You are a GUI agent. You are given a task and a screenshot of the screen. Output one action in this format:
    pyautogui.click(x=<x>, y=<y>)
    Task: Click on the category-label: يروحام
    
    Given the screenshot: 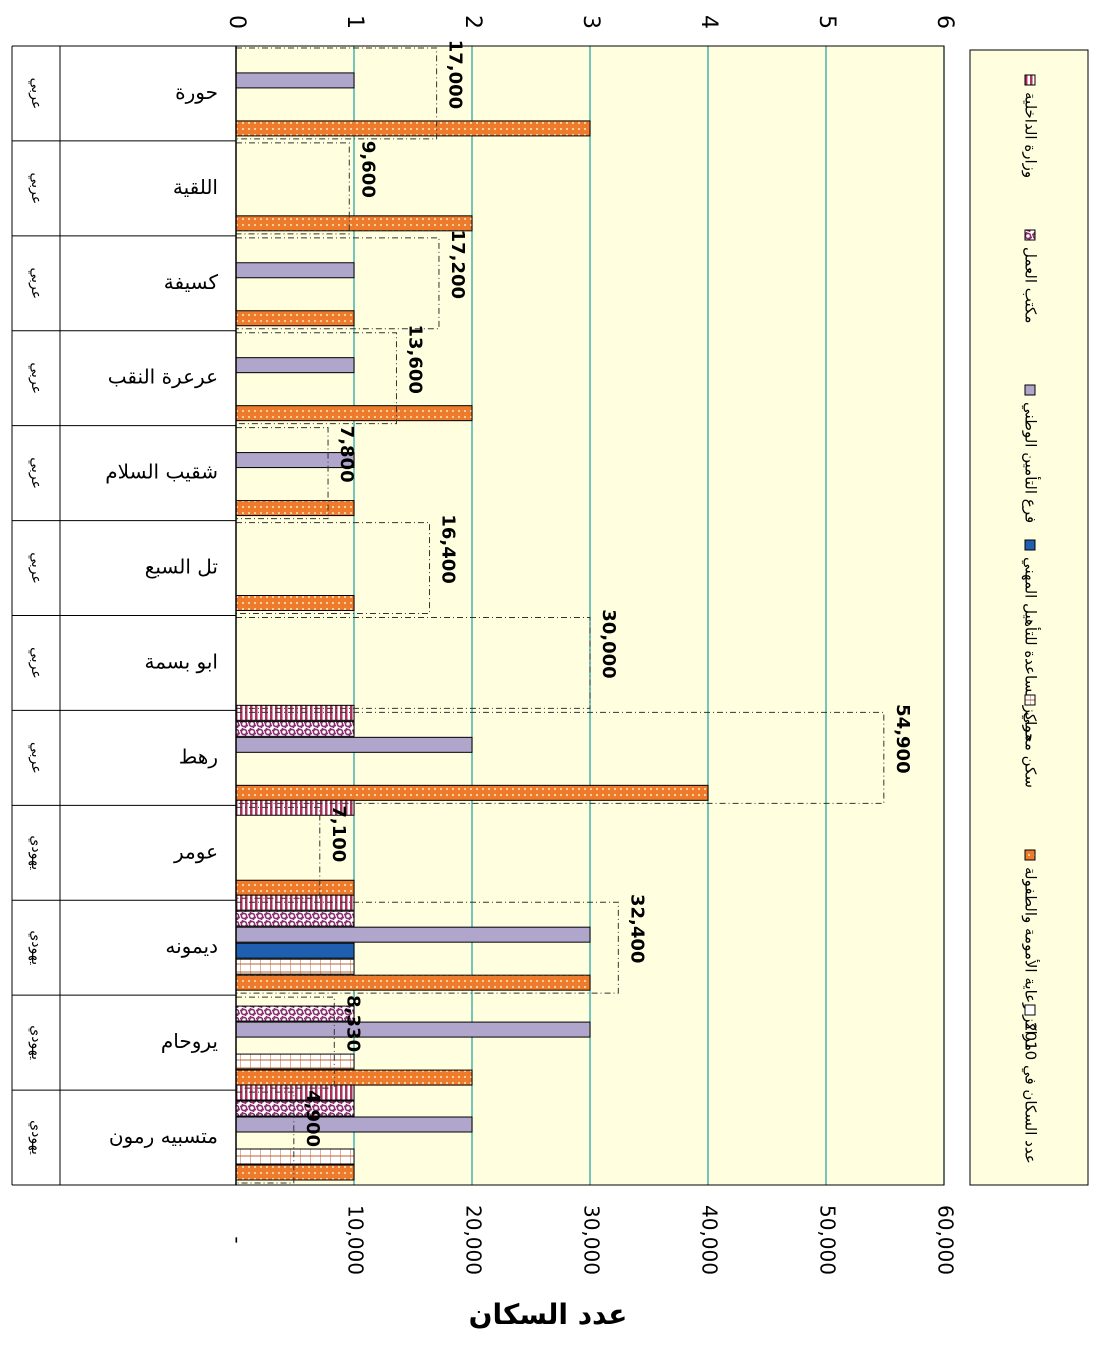 What is the action you would take?
    pyautogui.click(x=189, y=1041)
    